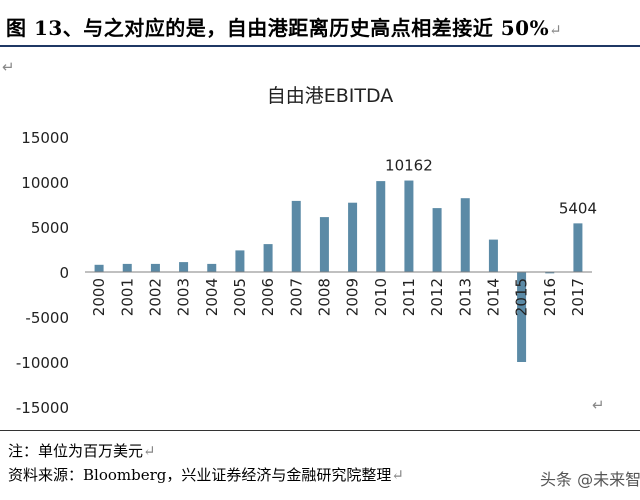 This screenshot has height=500, width=640. What do you see at coordinates (278, 28) in the screenshot?
I see `figure-caption-text: 图 13、与之对应的是，自由港距离历史高点相差接近 50%` at bounding box center [278, 28].